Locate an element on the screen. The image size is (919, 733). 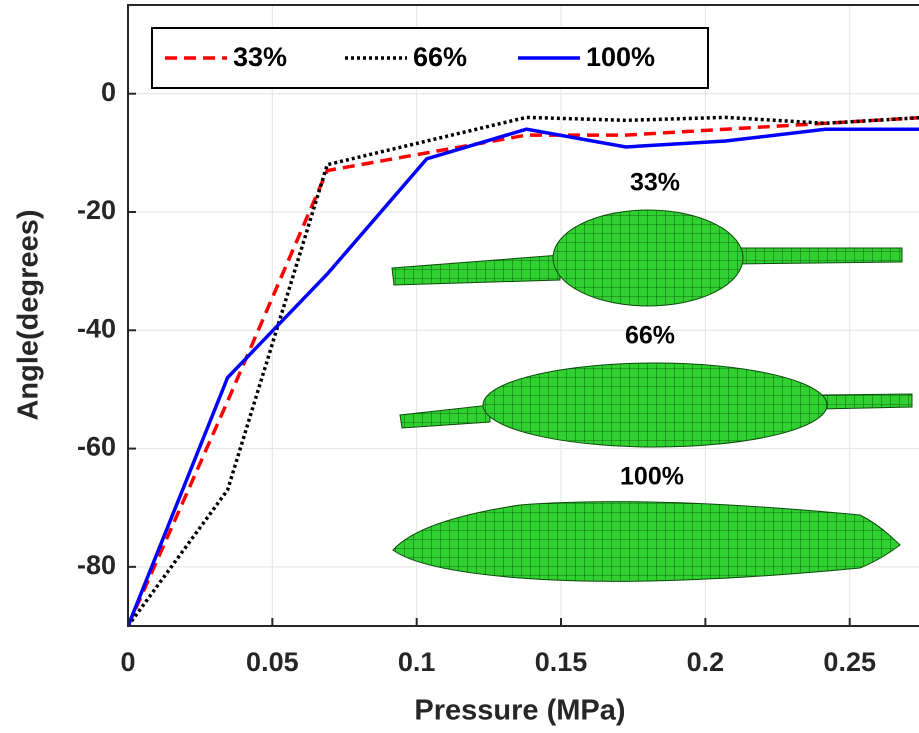
annotation: 33% is located at coordinates (655, 183).